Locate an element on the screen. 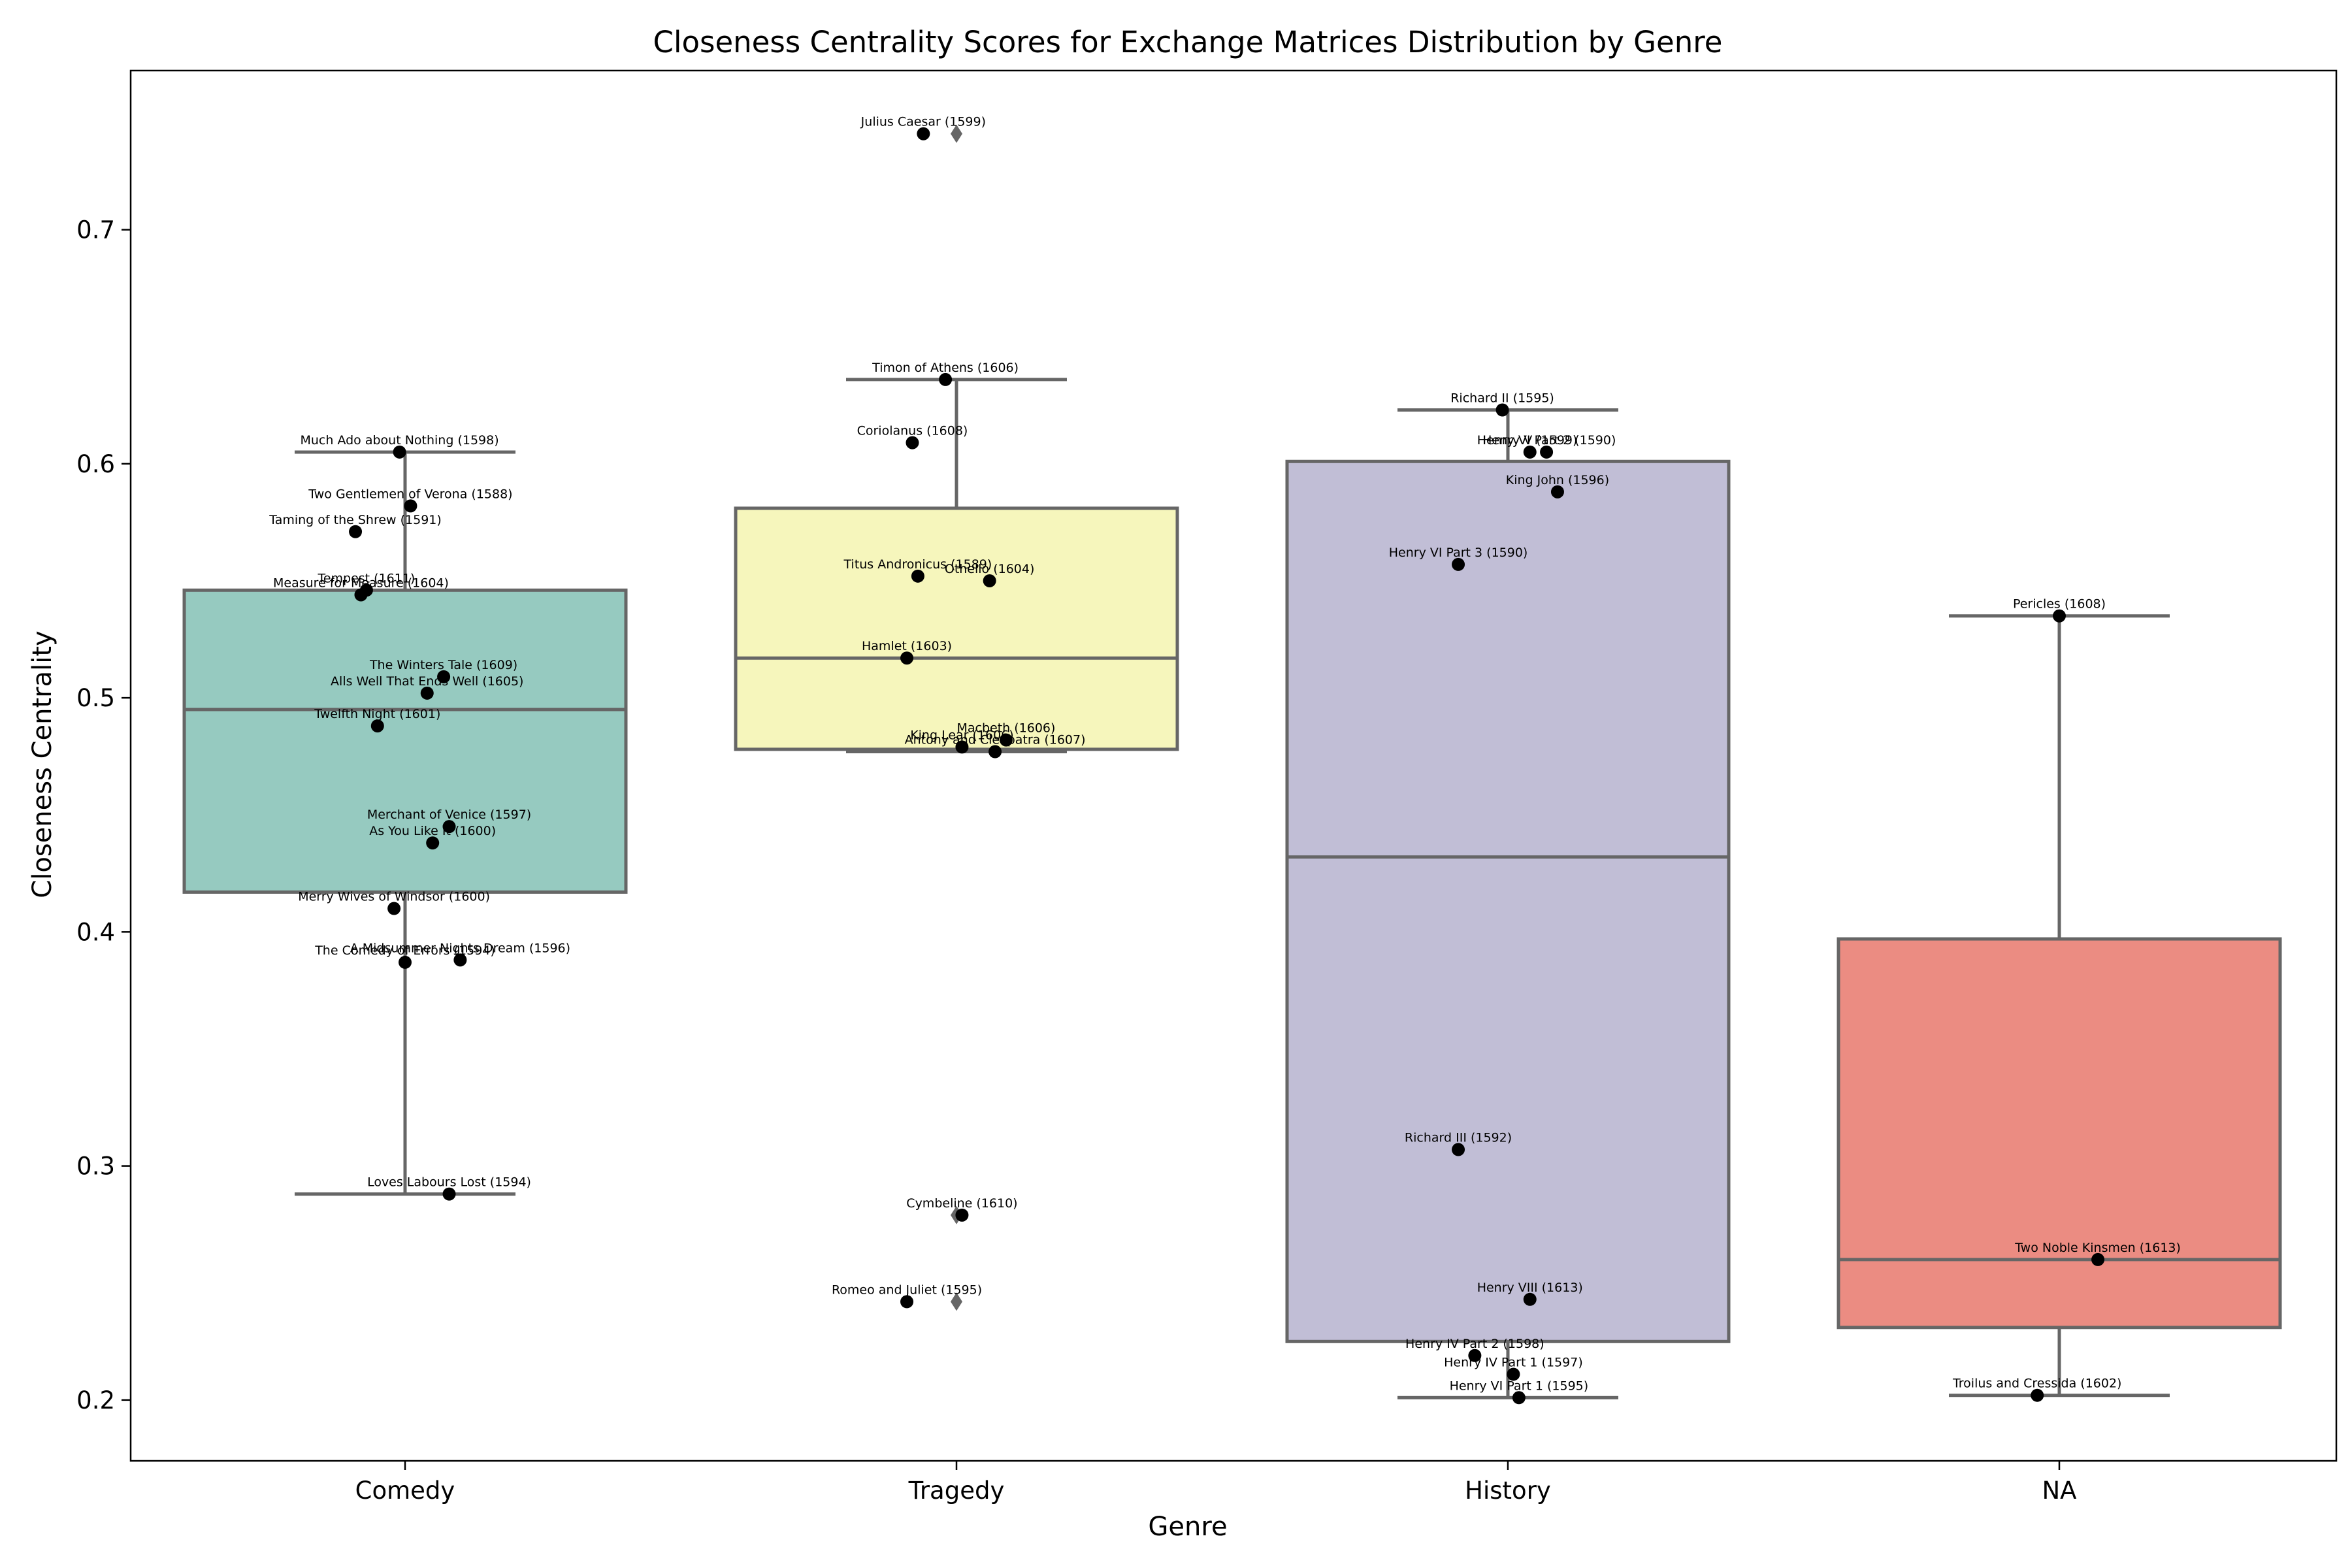  data-point-label: Measure for Measure (1604) is located at coordinates (361, 583).